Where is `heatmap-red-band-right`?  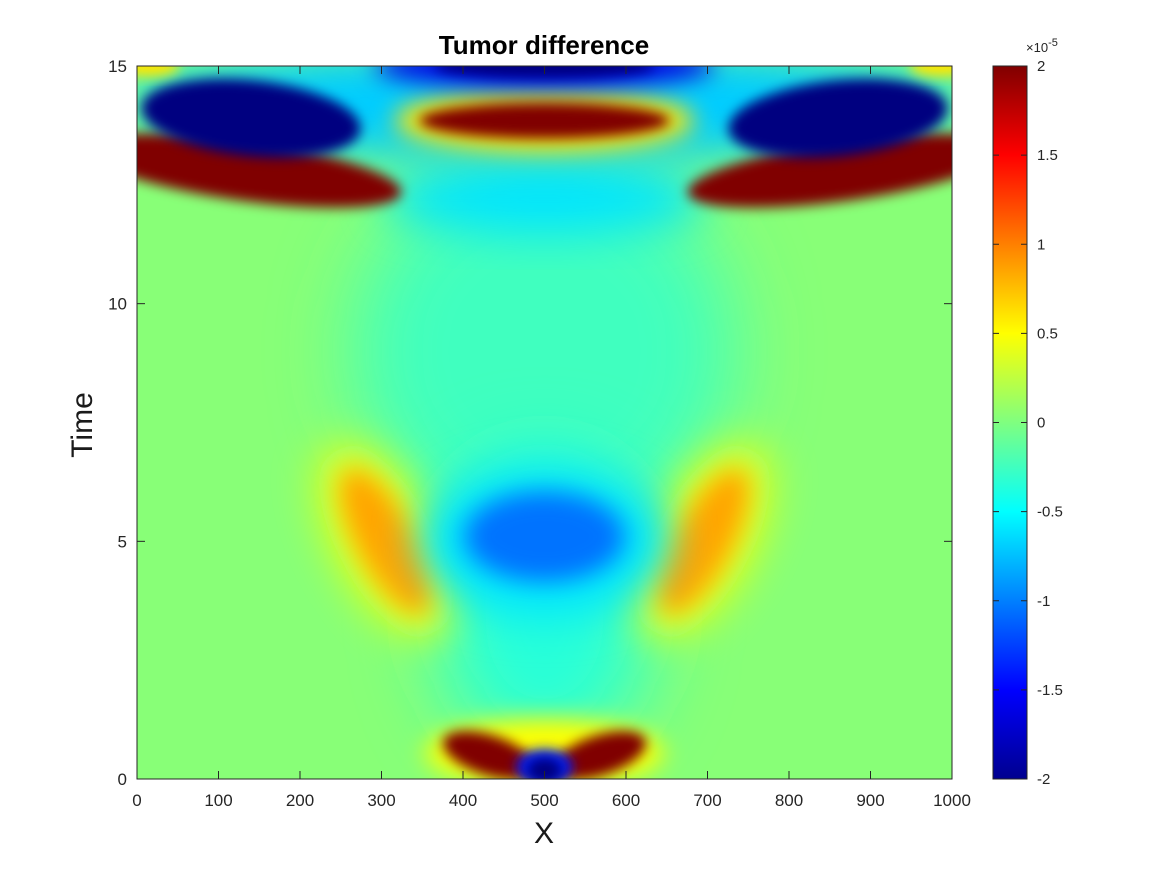
heatmap-red-band-right is located at coordinates (819, 170).